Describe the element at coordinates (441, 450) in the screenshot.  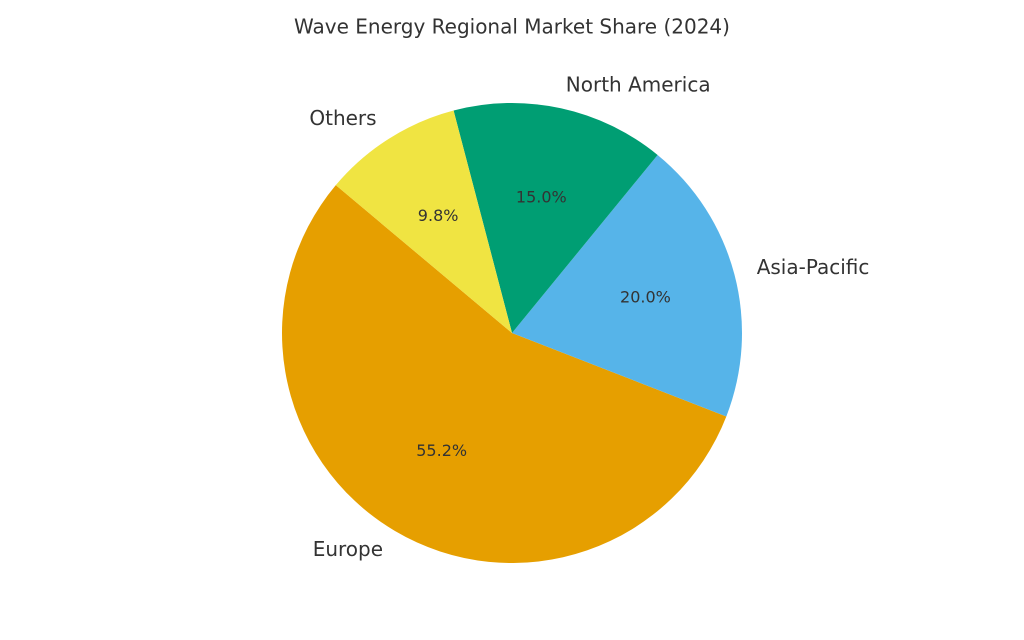
I see `value-label: 55.2%` at that location.